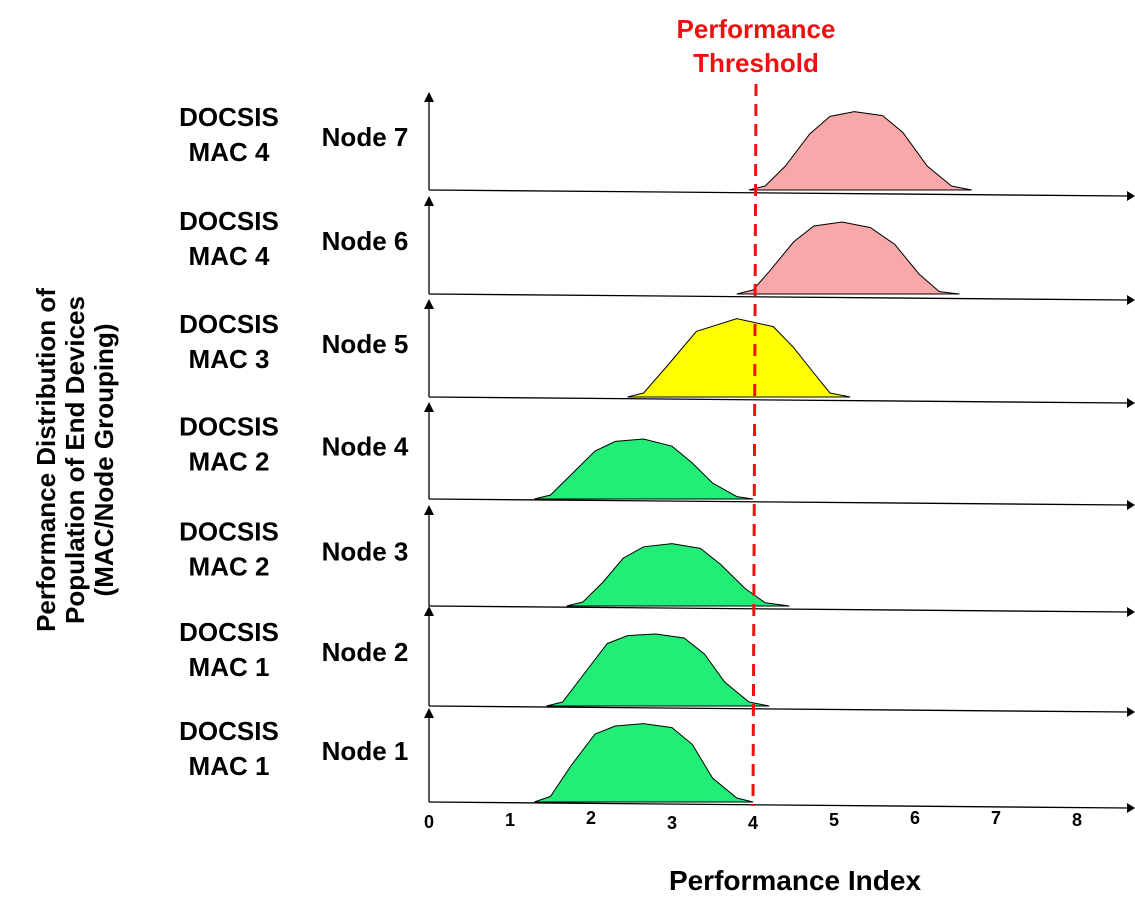 This screenshot has height=901, width=1135. I want to click on node-label: Node 4, so click(365, 447).